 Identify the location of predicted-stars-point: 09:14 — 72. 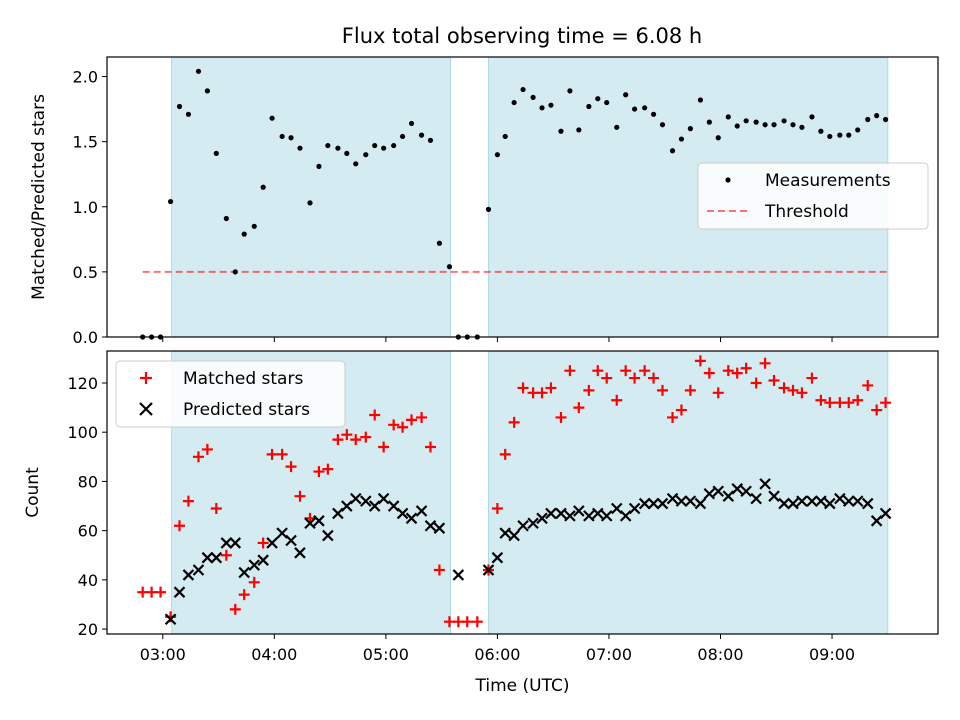
(857, 501).